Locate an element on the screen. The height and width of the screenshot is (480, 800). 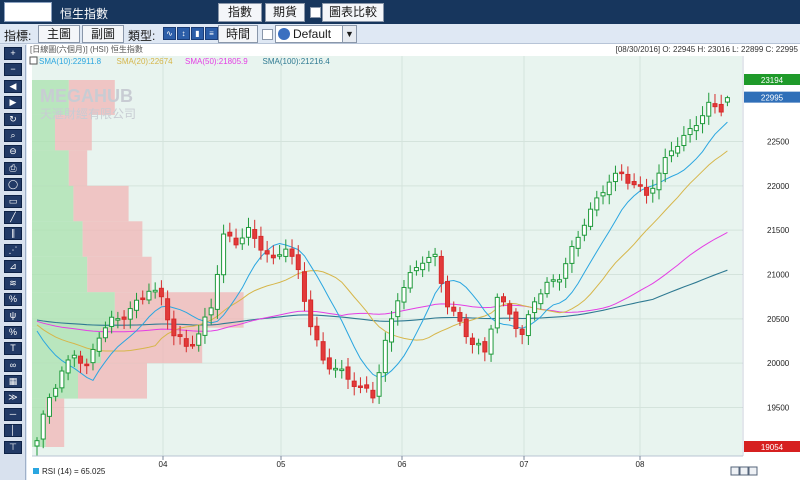
sma-100-line is located at coordinates (382, 297).